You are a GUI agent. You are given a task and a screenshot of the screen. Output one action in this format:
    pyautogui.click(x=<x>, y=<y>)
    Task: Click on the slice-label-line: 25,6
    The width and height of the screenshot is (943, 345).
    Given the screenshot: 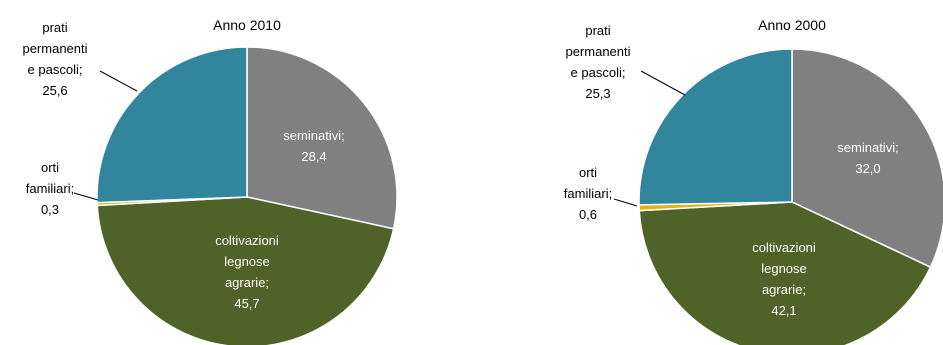 What is the action you would take?
    pyautogui.click(x=54, y=90)
    